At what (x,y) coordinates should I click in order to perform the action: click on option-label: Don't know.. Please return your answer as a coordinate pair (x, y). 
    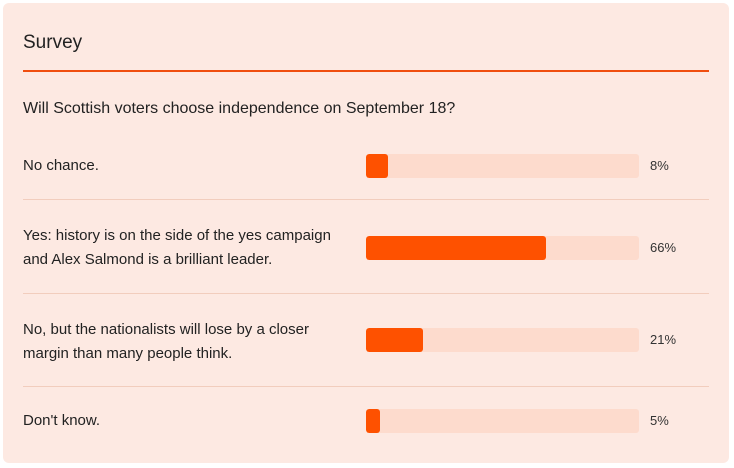
    Looking at the image, I should click on (62, 420).